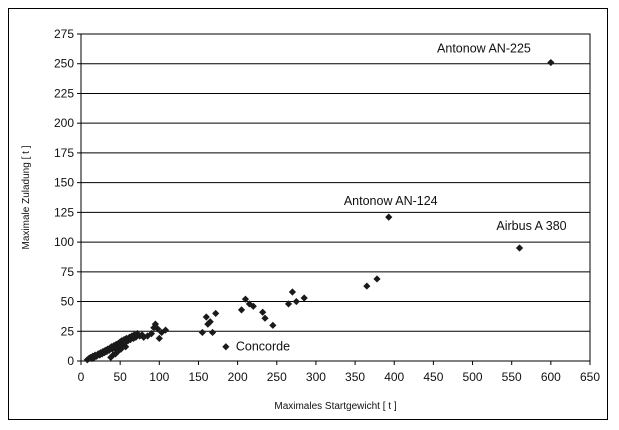  Describe the element at coordinates (64, 242) in the screenshot. I see `y-tick-label: 100` at that location.